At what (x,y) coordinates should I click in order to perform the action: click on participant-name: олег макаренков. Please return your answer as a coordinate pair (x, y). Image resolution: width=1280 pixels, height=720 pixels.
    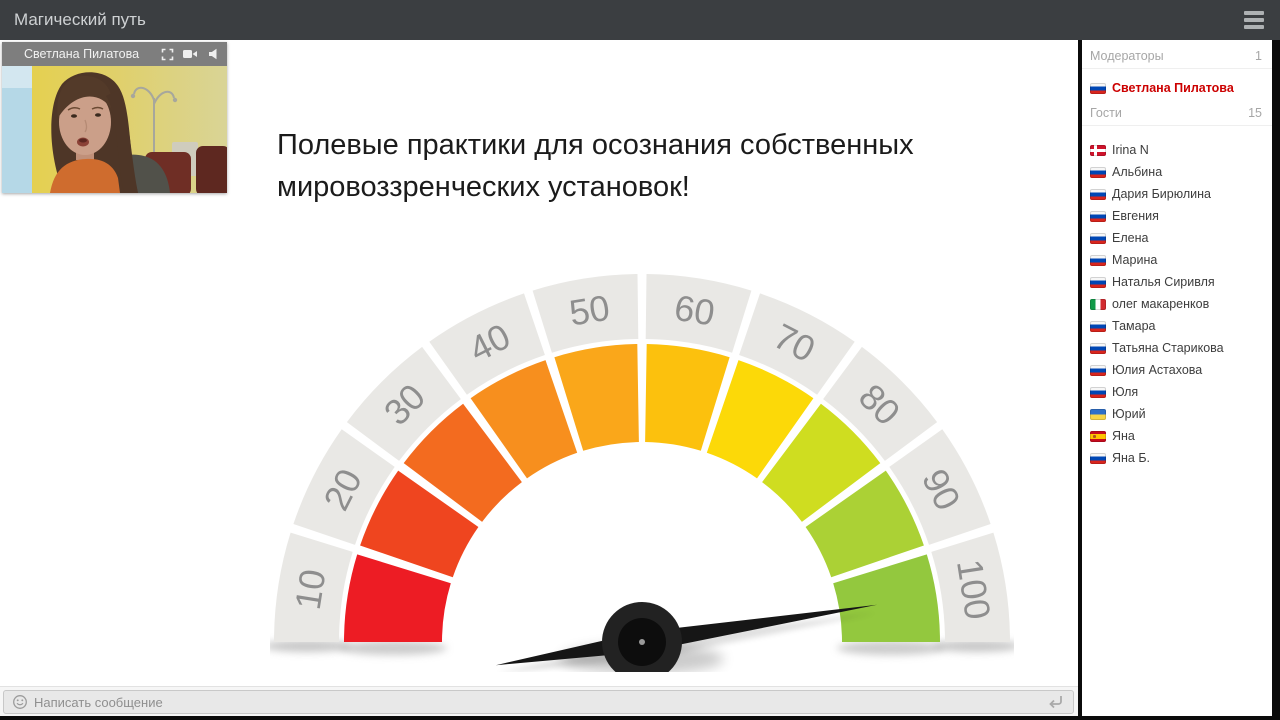
    Looking at the image, I should click on (1161, 304).